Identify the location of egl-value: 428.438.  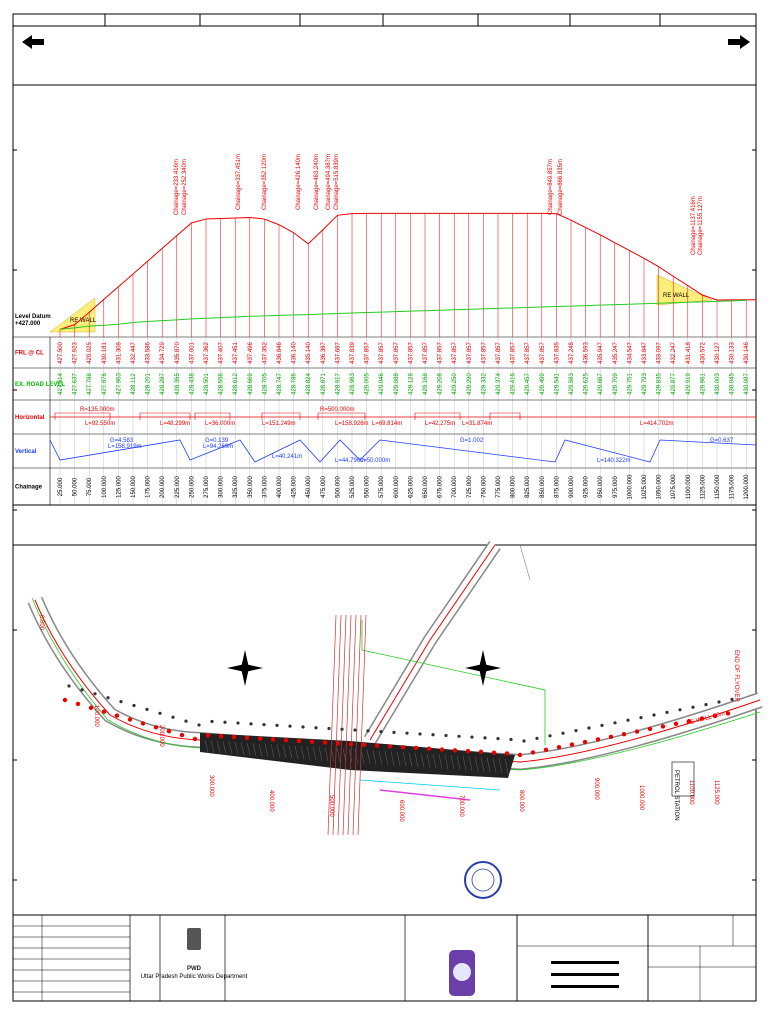
(192, 384).